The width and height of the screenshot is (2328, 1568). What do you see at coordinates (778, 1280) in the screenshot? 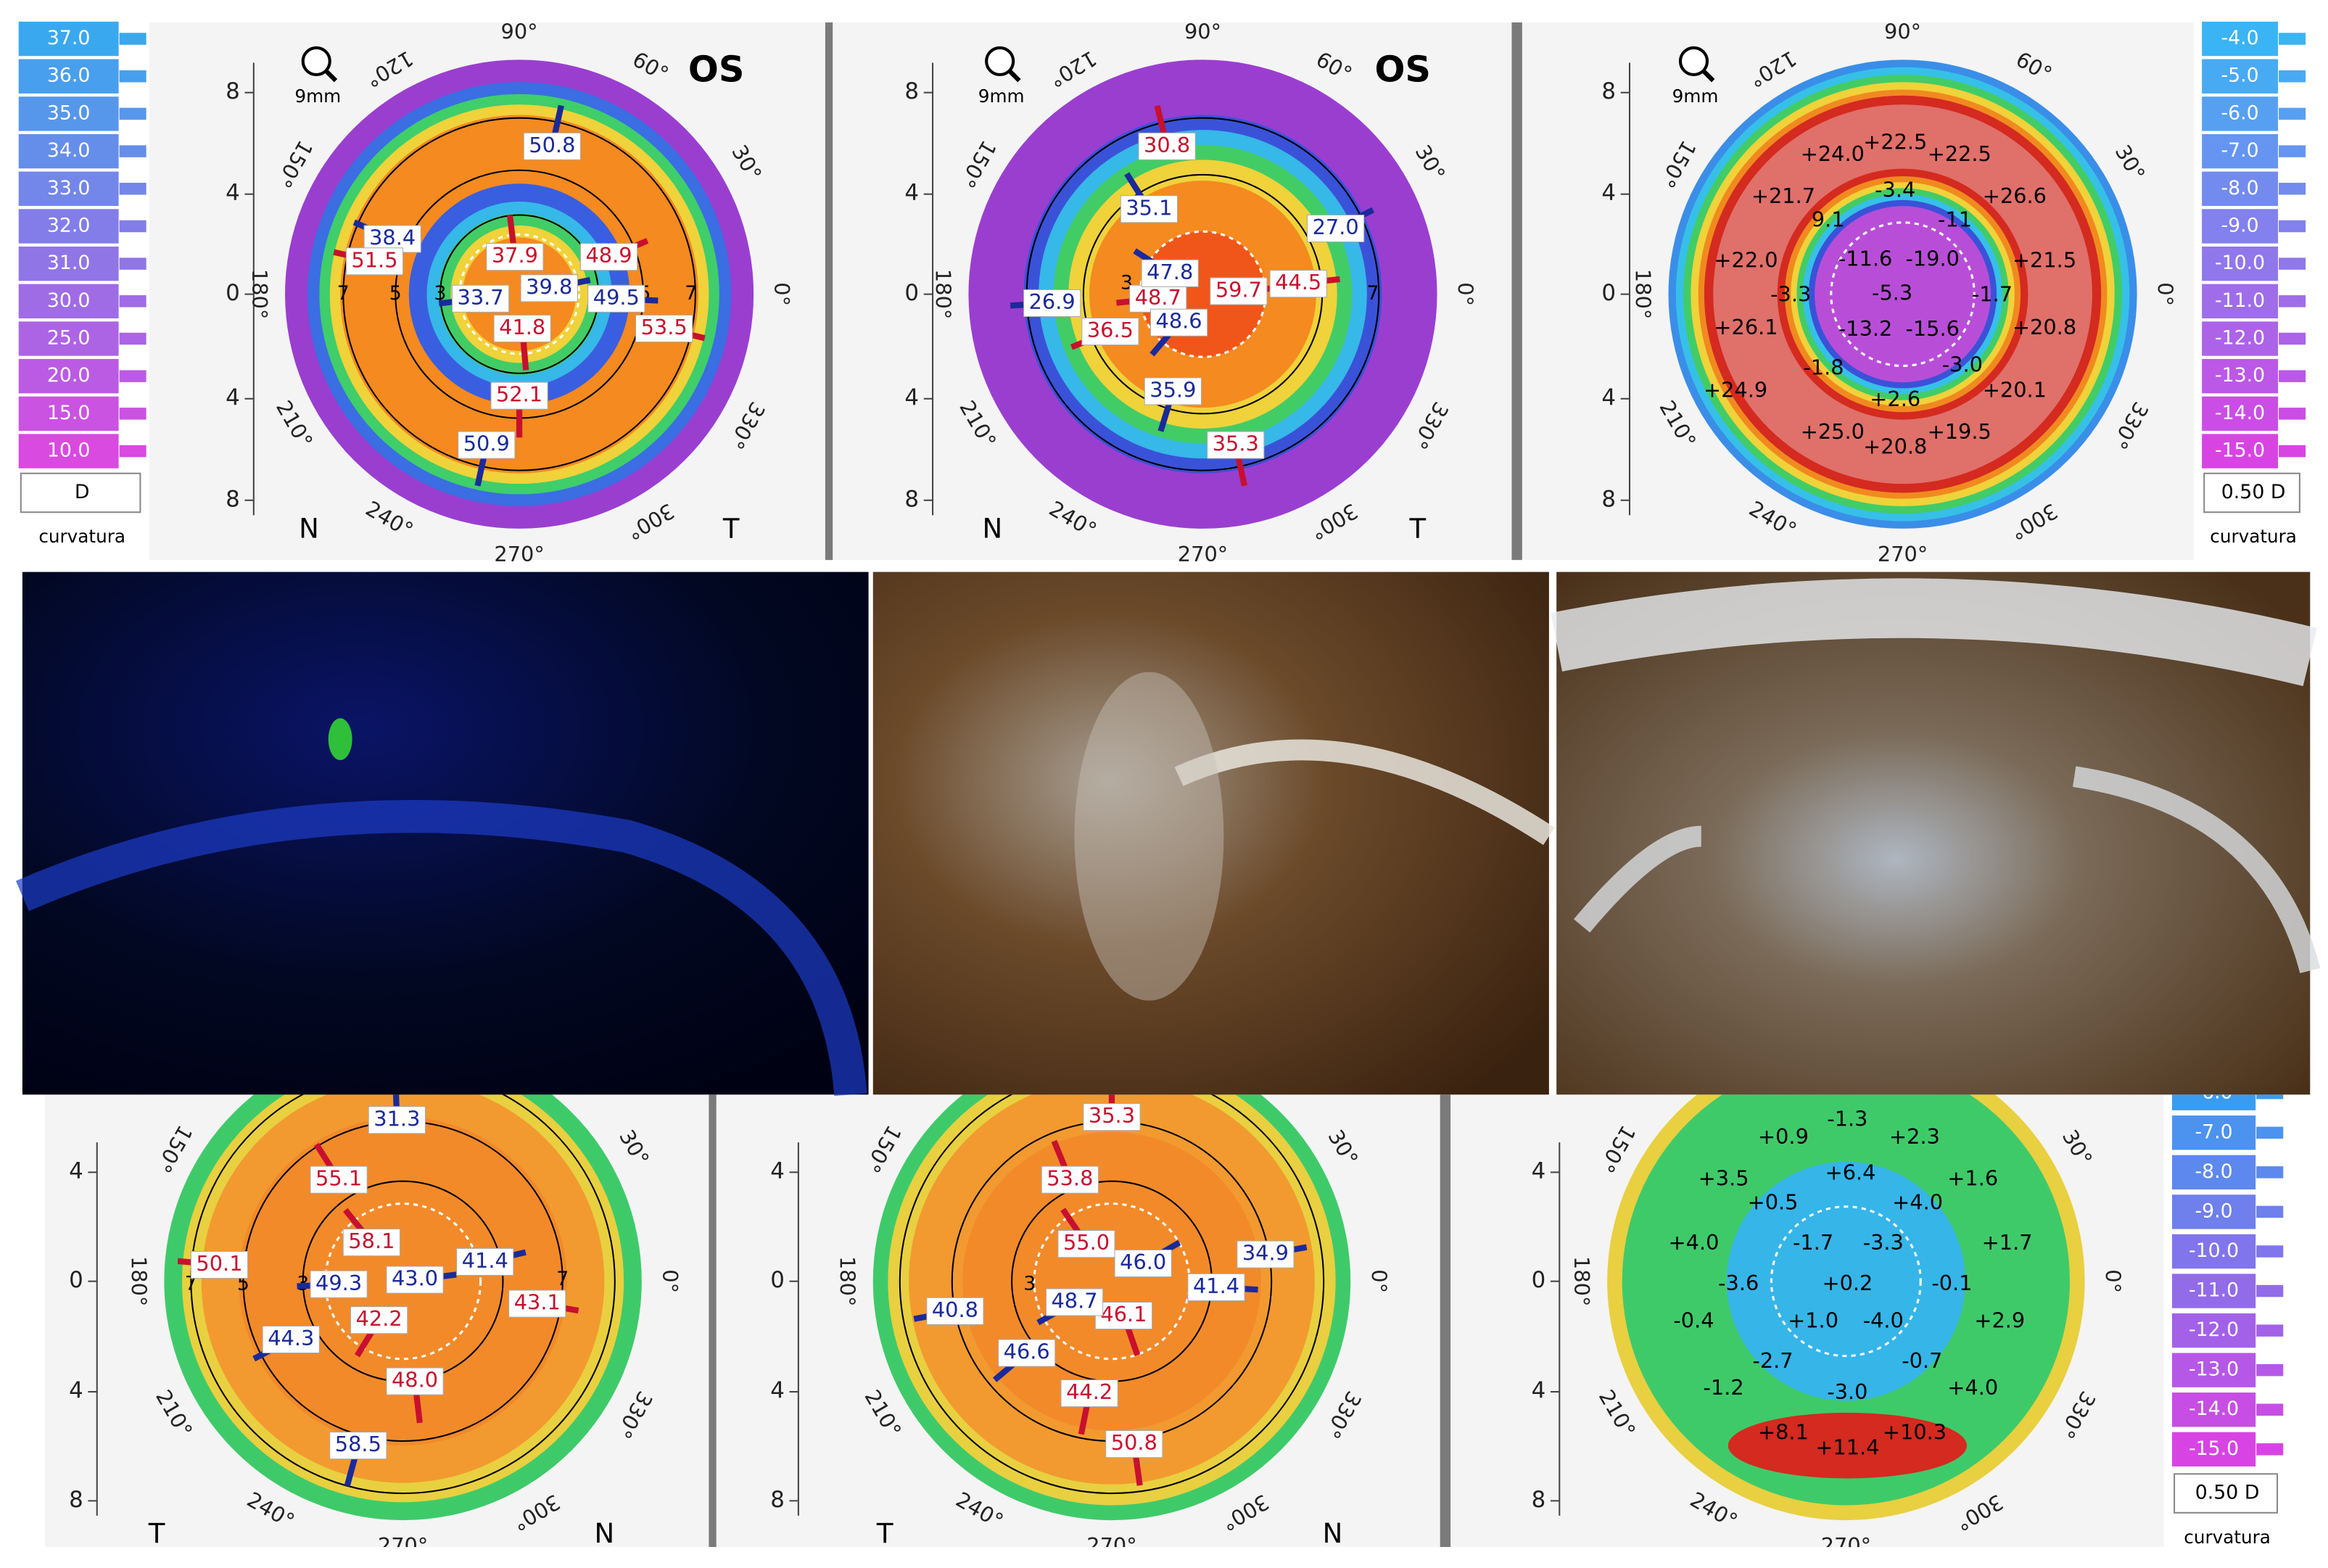
I see `axis-tick-label: 0` at bounding box center [778, 1280].